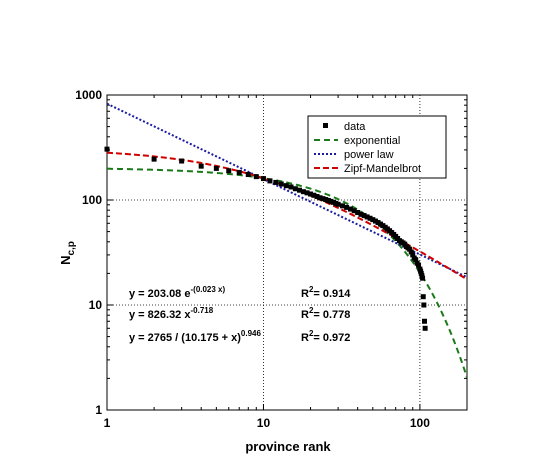 This screenshot has width=540, height=474. What do you see at coordinates (288, 446) in the screenshot?
I see `x-axis-title: province rank` at bounding box center [288, 446].